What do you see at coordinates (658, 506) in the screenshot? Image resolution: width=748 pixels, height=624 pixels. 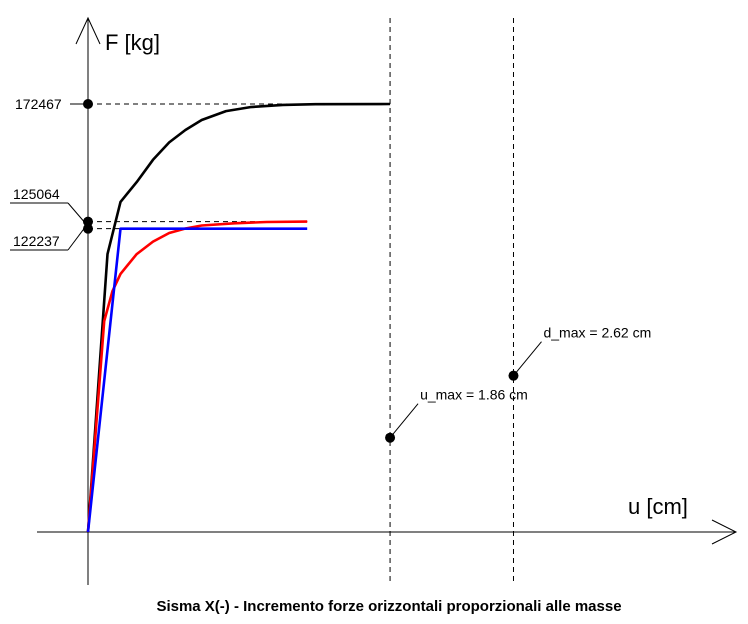 I see `x-axis-label: u [cm]` at bounding box center [658, 506].